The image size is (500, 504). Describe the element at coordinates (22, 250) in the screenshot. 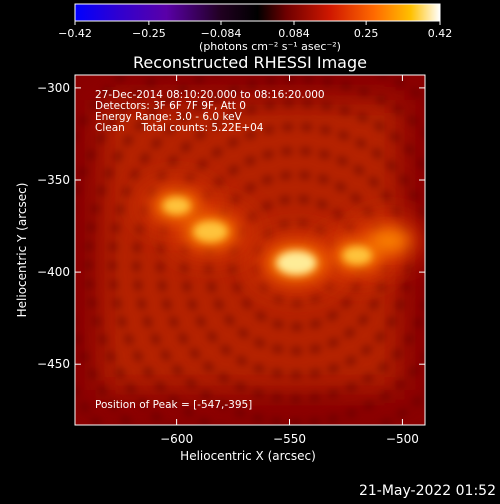

I see `y-axis-label: Heliocentric Y (arcsec)` at that location.